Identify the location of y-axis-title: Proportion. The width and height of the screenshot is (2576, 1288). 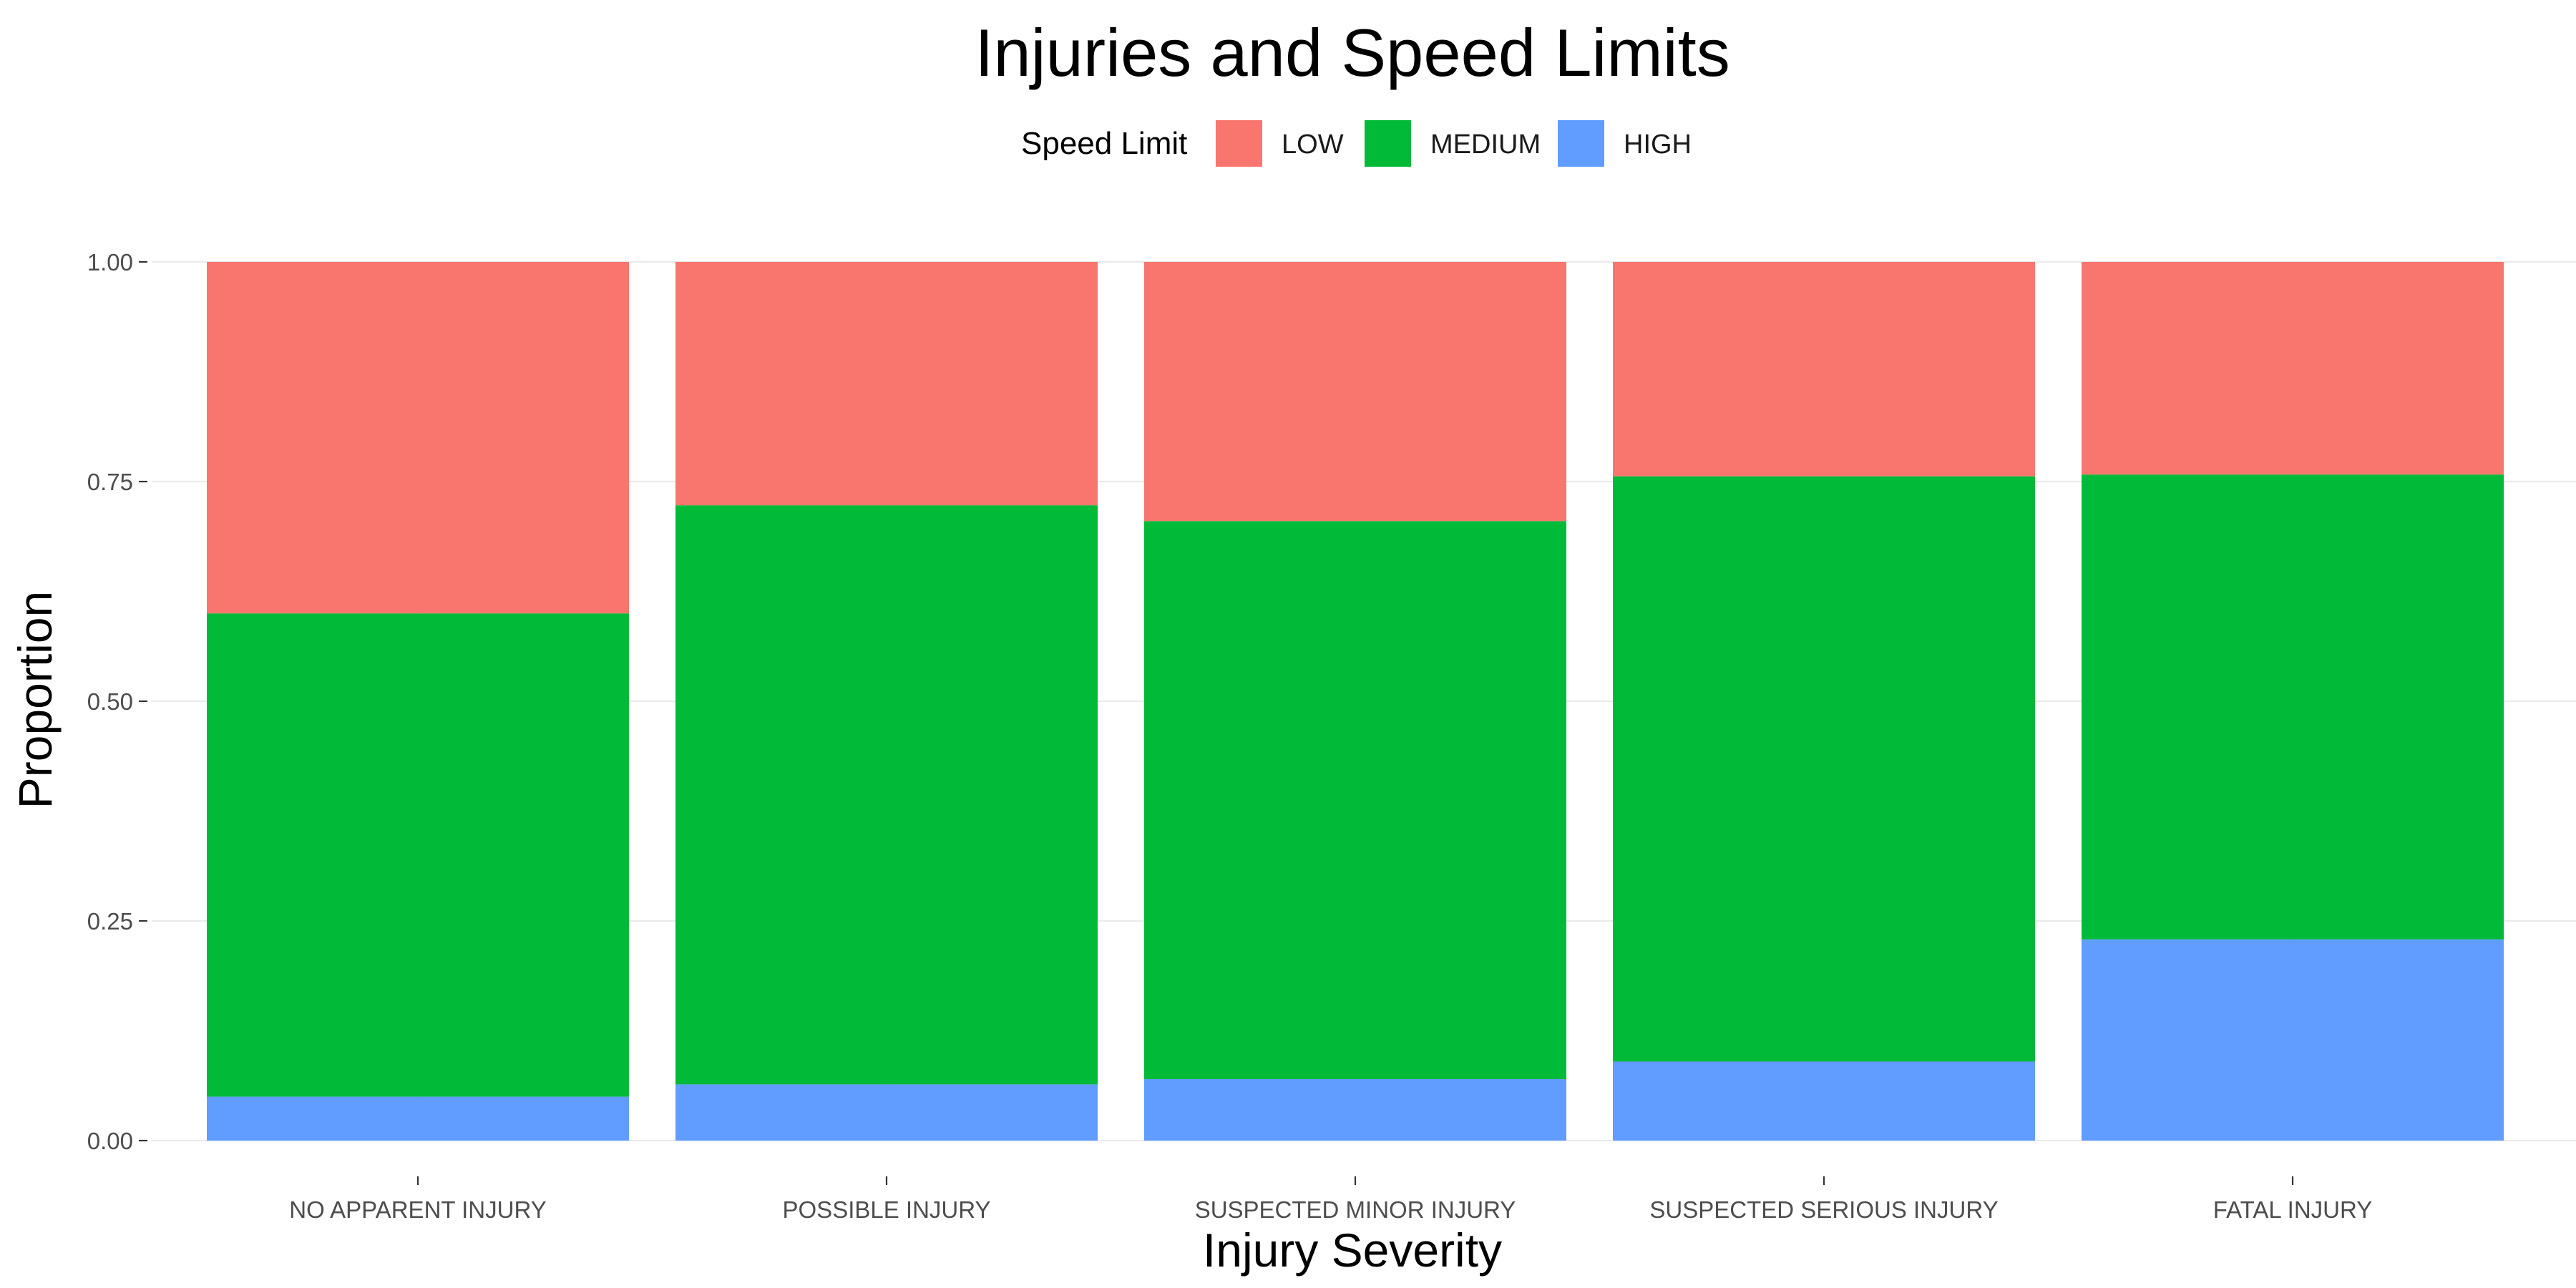
(35, 700).